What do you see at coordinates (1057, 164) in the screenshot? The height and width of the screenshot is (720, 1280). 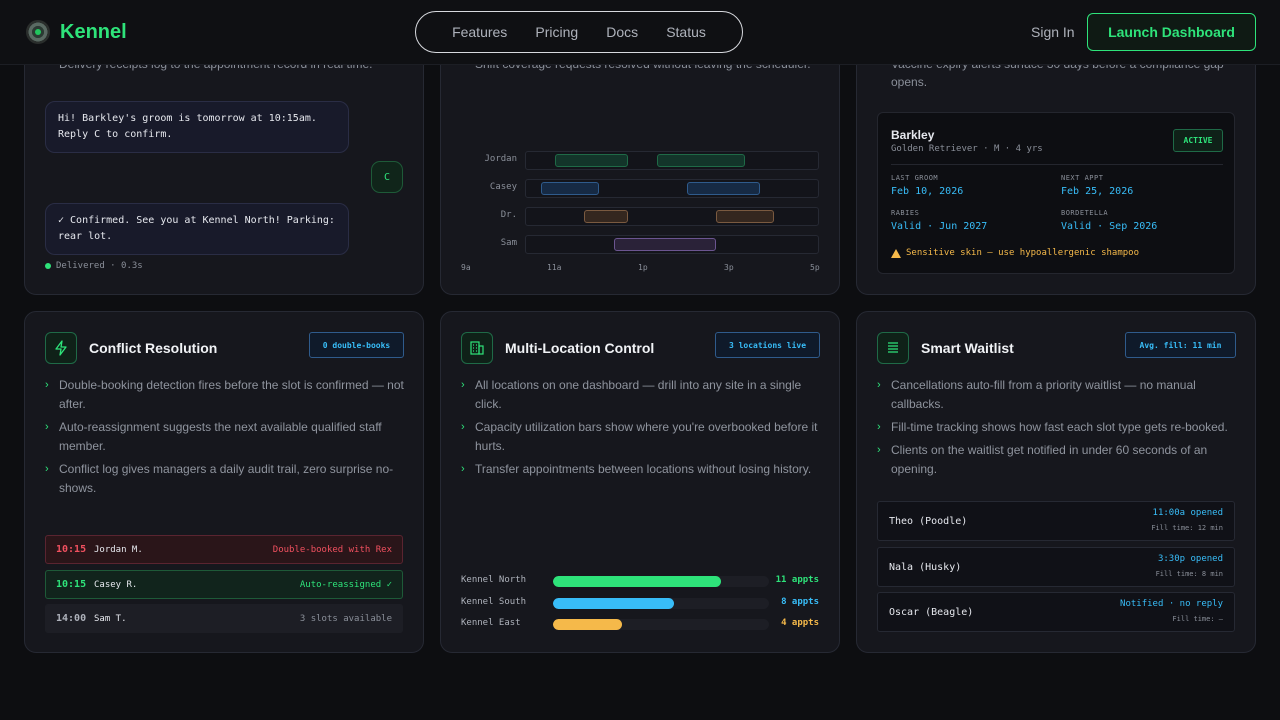 I see `divider` at bounding box center [1057, 164].